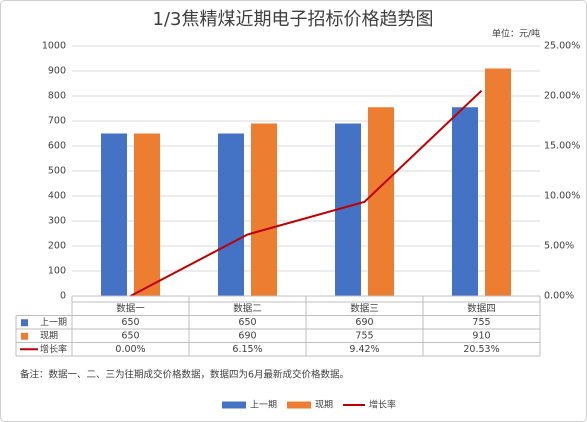 The height and width of the screenshot is (422, 587). Describe the element at coordinates (53, 349) in the screenshot. I see `table-row-label: 增长率` at that location.